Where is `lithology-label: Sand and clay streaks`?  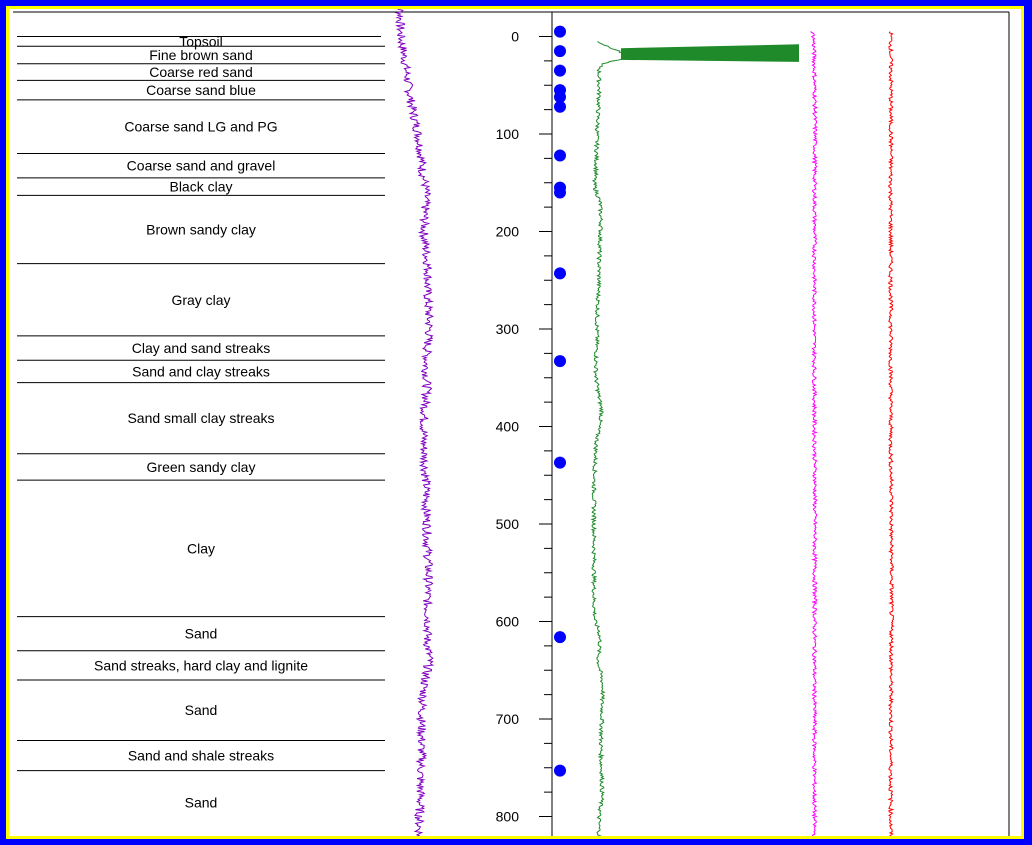 lithology-label: Sand and clay streaks is located at coordinates (201, 371).